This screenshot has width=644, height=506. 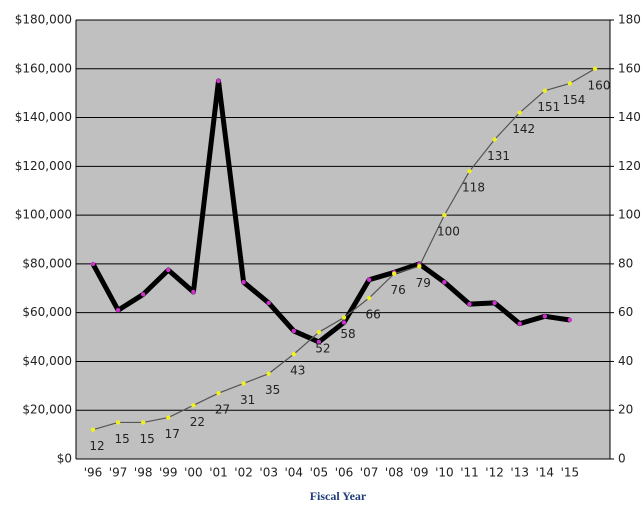 I want to click on y2-tick-label: 60, so click(x=625, y=312).